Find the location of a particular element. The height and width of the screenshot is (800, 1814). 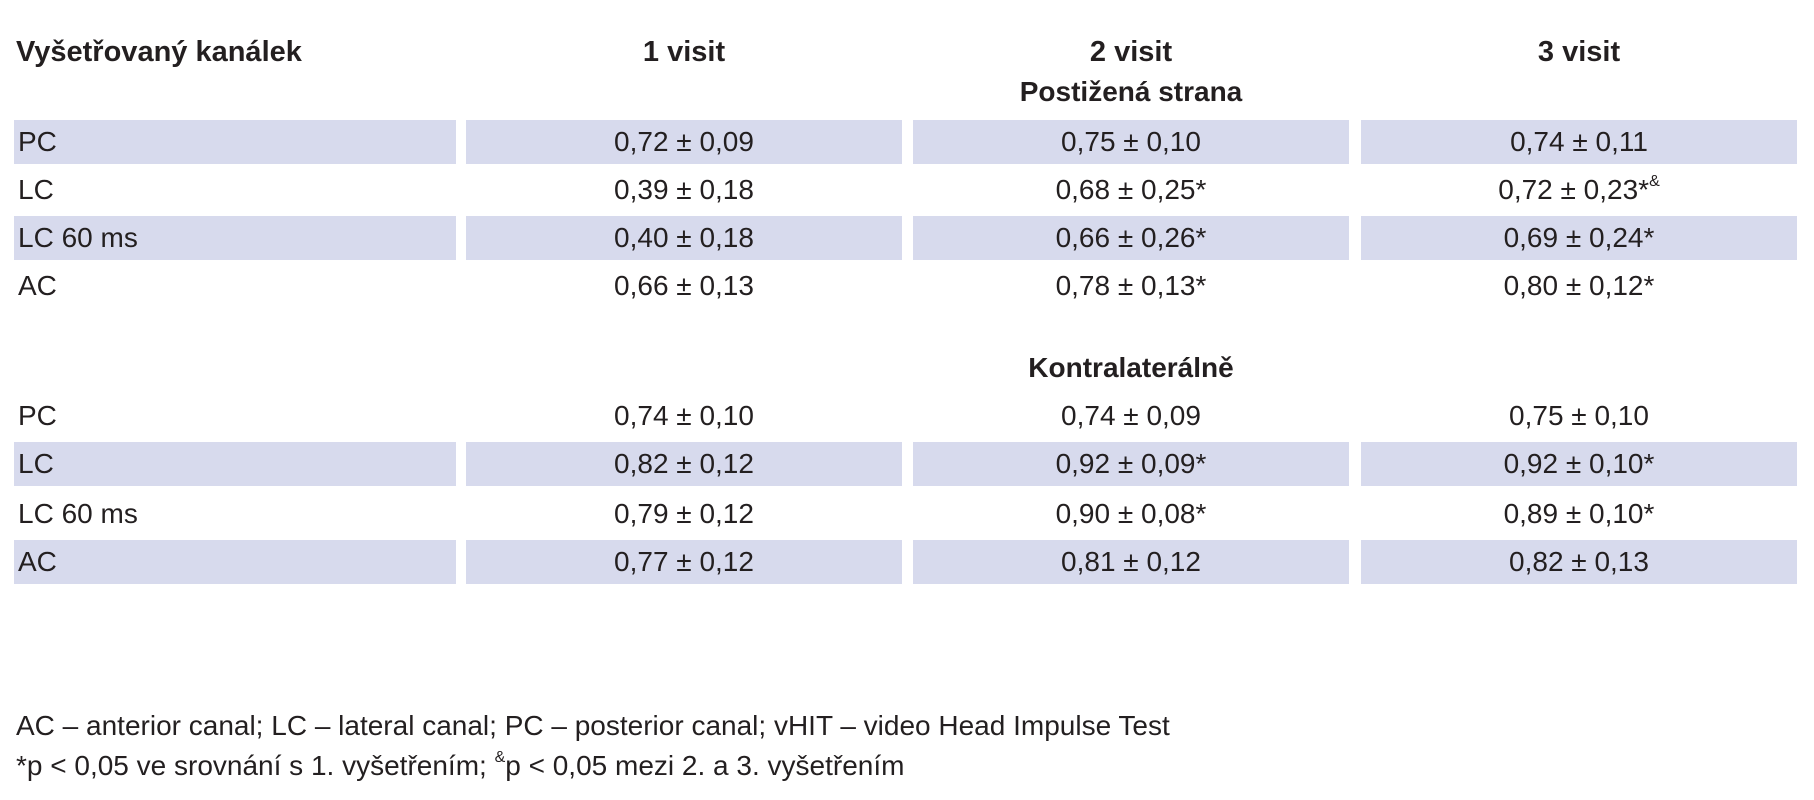

row-value-visit-2: 0,74 ± 0,09 is located at coordinates (1131, 415).